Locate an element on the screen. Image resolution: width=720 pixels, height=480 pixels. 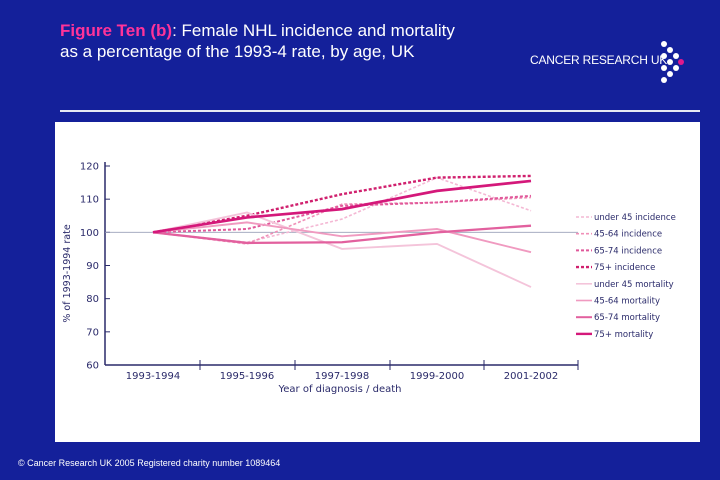
y-tick-label: 110 is located at coordinates (89, 200).